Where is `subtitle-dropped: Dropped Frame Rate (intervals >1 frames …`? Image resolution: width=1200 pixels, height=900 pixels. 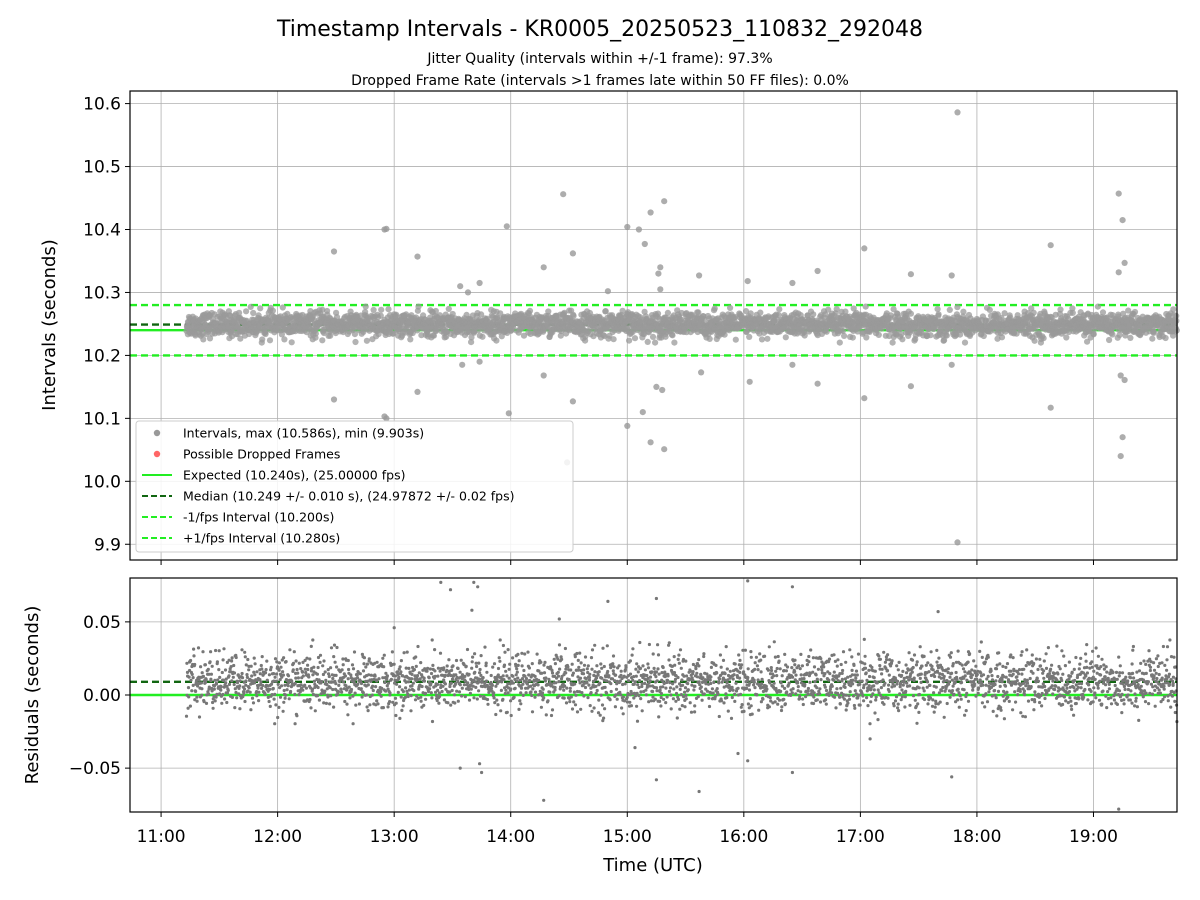 subtitle-dropped: Dropped Frame Rate (intervals >1 frames … is located at coordinates (600, 81).